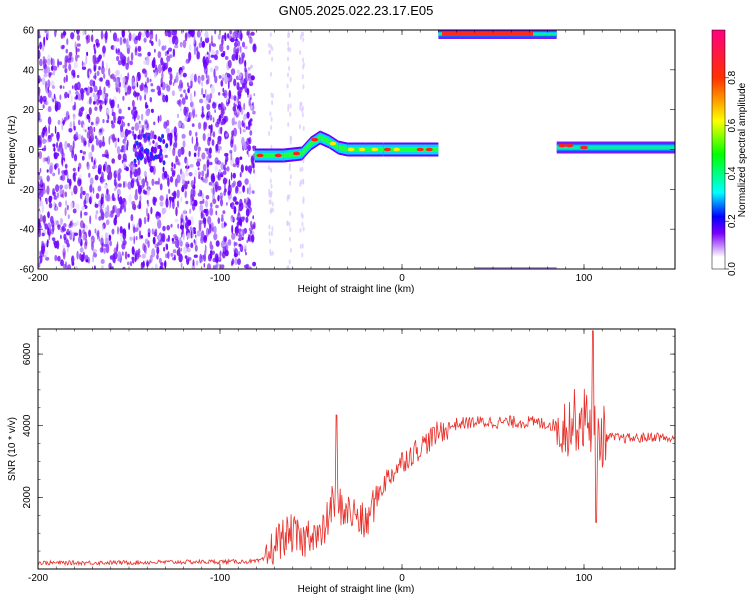 This screenshot has width=750, height=600. I want to click on trace-core, so click(325, 140).